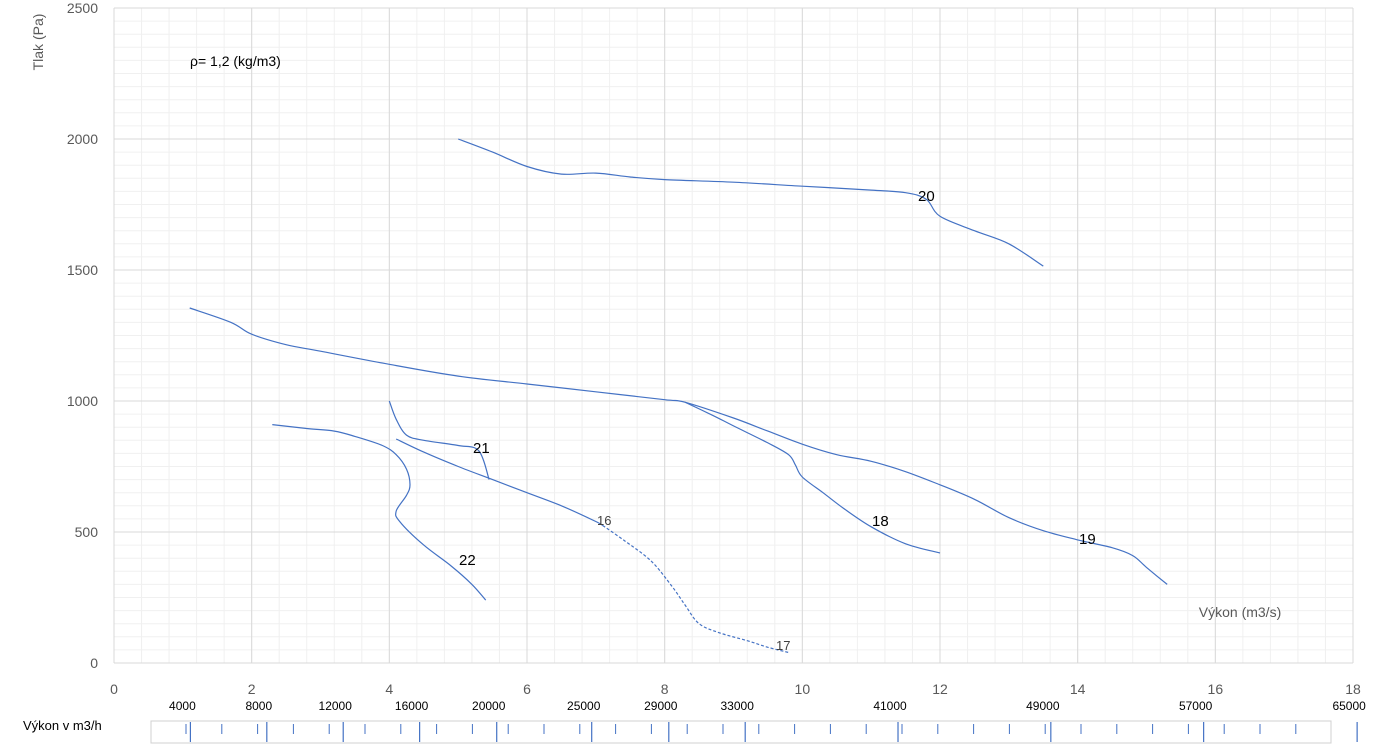 The width and height of the screenshot is (1389, 746). Describe the element at coordinates (258, 706) in the screenshot. I see `flow-label: 8000` at that location.